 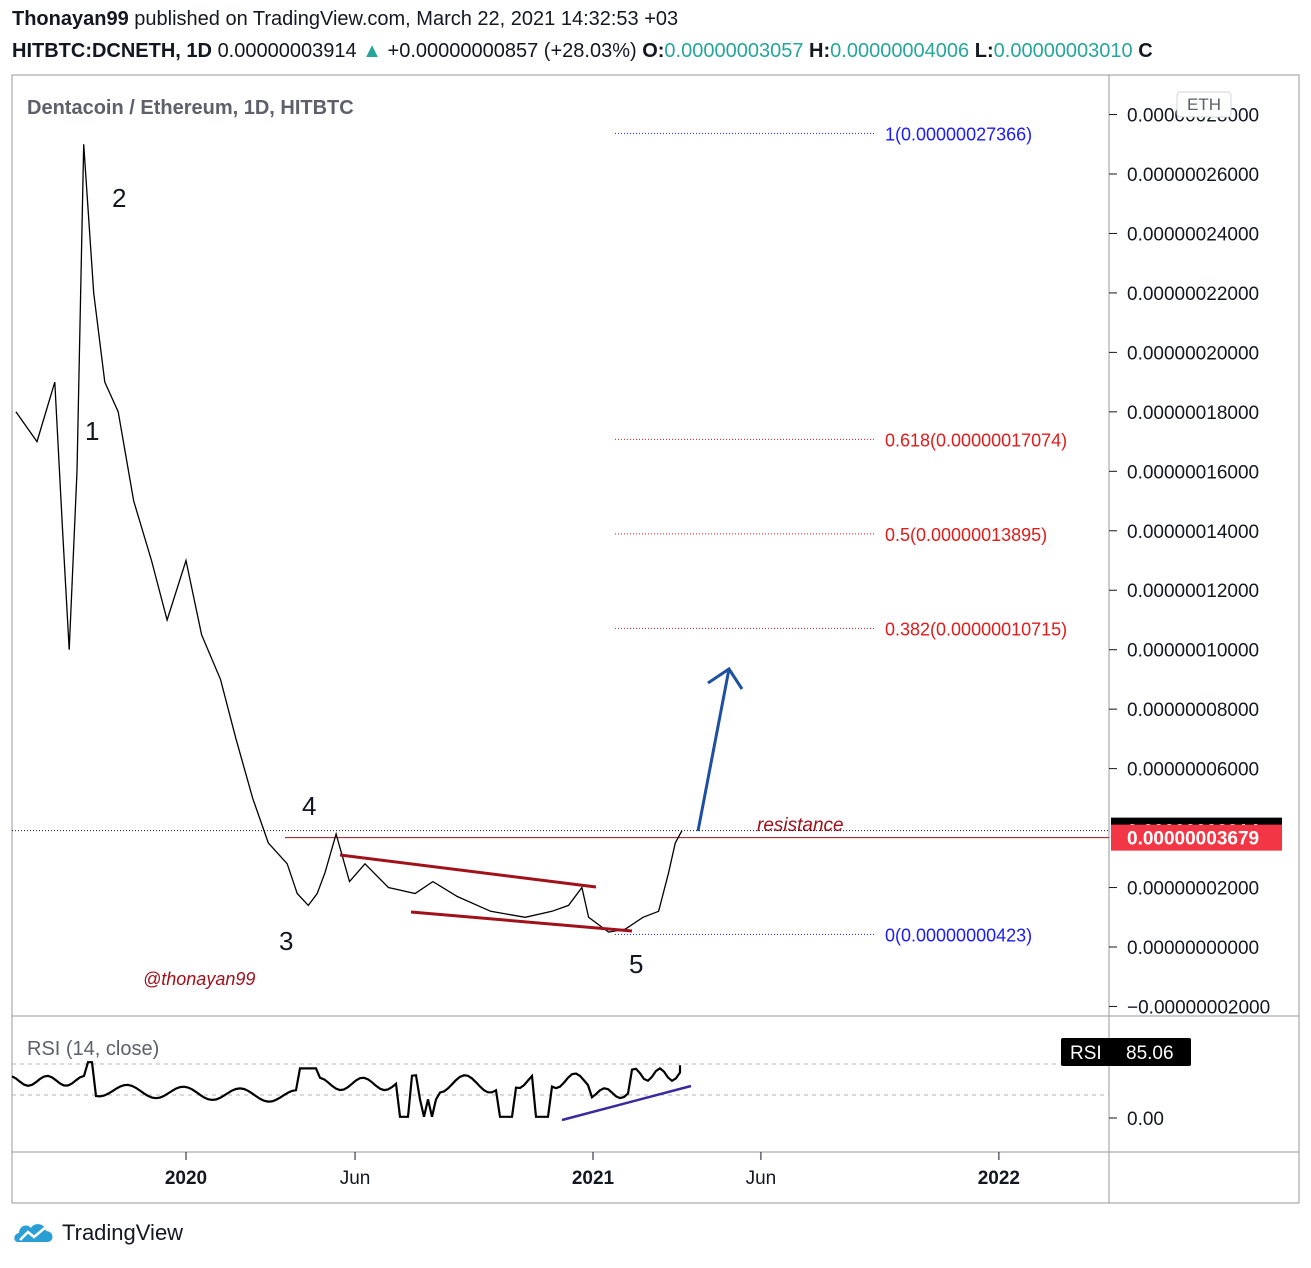 What do you see at coordinates (976, 629) in the screenshot?
I see `fib-level-label: 0.382(0.00000010715)` at bounding box center [976, 629].